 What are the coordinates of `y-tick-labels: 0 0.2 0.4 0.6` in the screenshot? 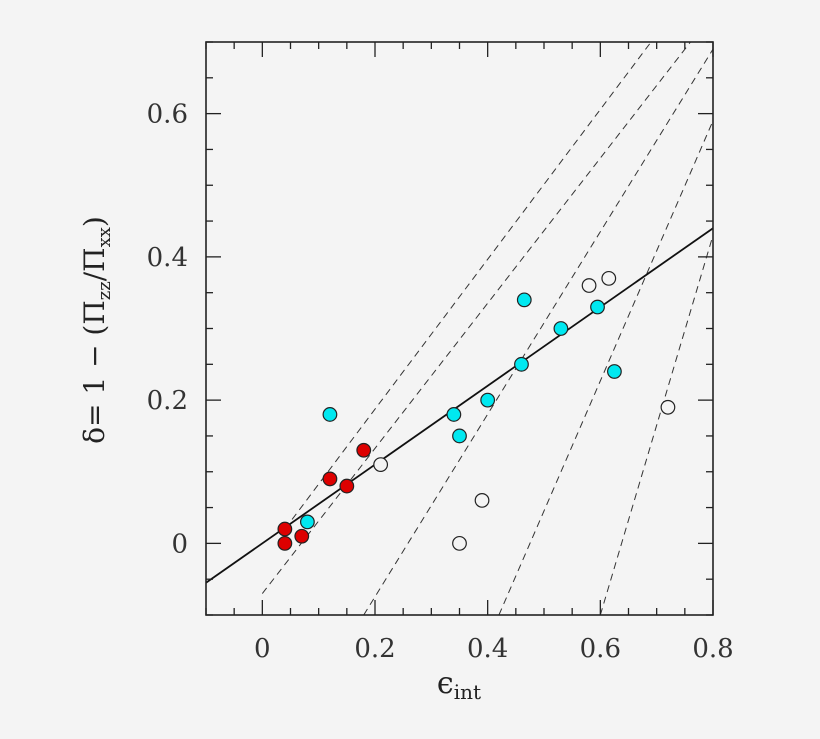 It's located at (167, 330).